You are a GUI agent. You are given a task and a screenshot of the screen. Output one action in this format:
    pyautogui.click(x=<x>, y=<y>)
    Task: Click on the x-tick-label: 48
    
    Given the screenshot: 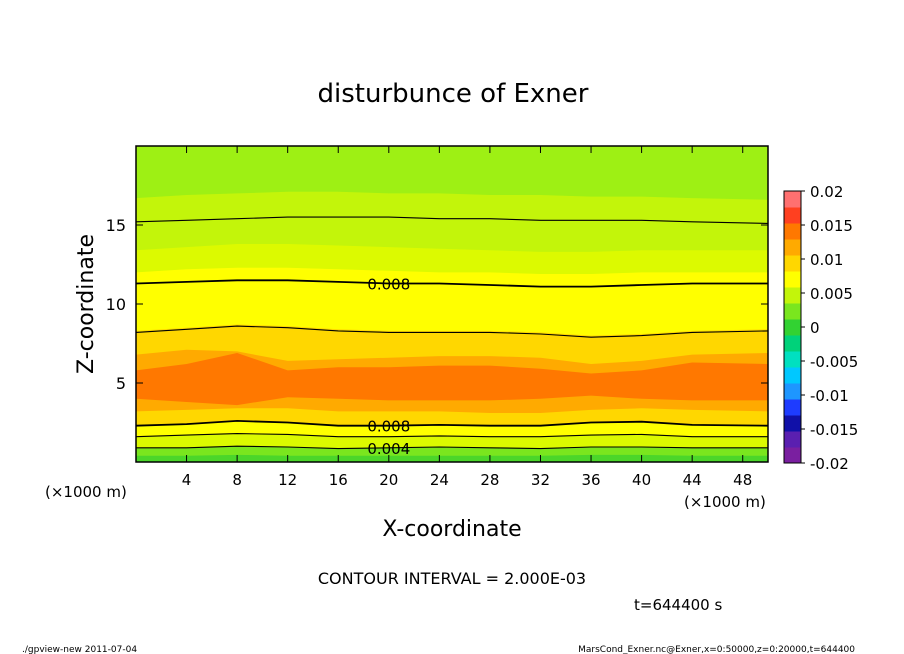 What is the action you would take?
    pyautogui.click(x=742, y=480)
    